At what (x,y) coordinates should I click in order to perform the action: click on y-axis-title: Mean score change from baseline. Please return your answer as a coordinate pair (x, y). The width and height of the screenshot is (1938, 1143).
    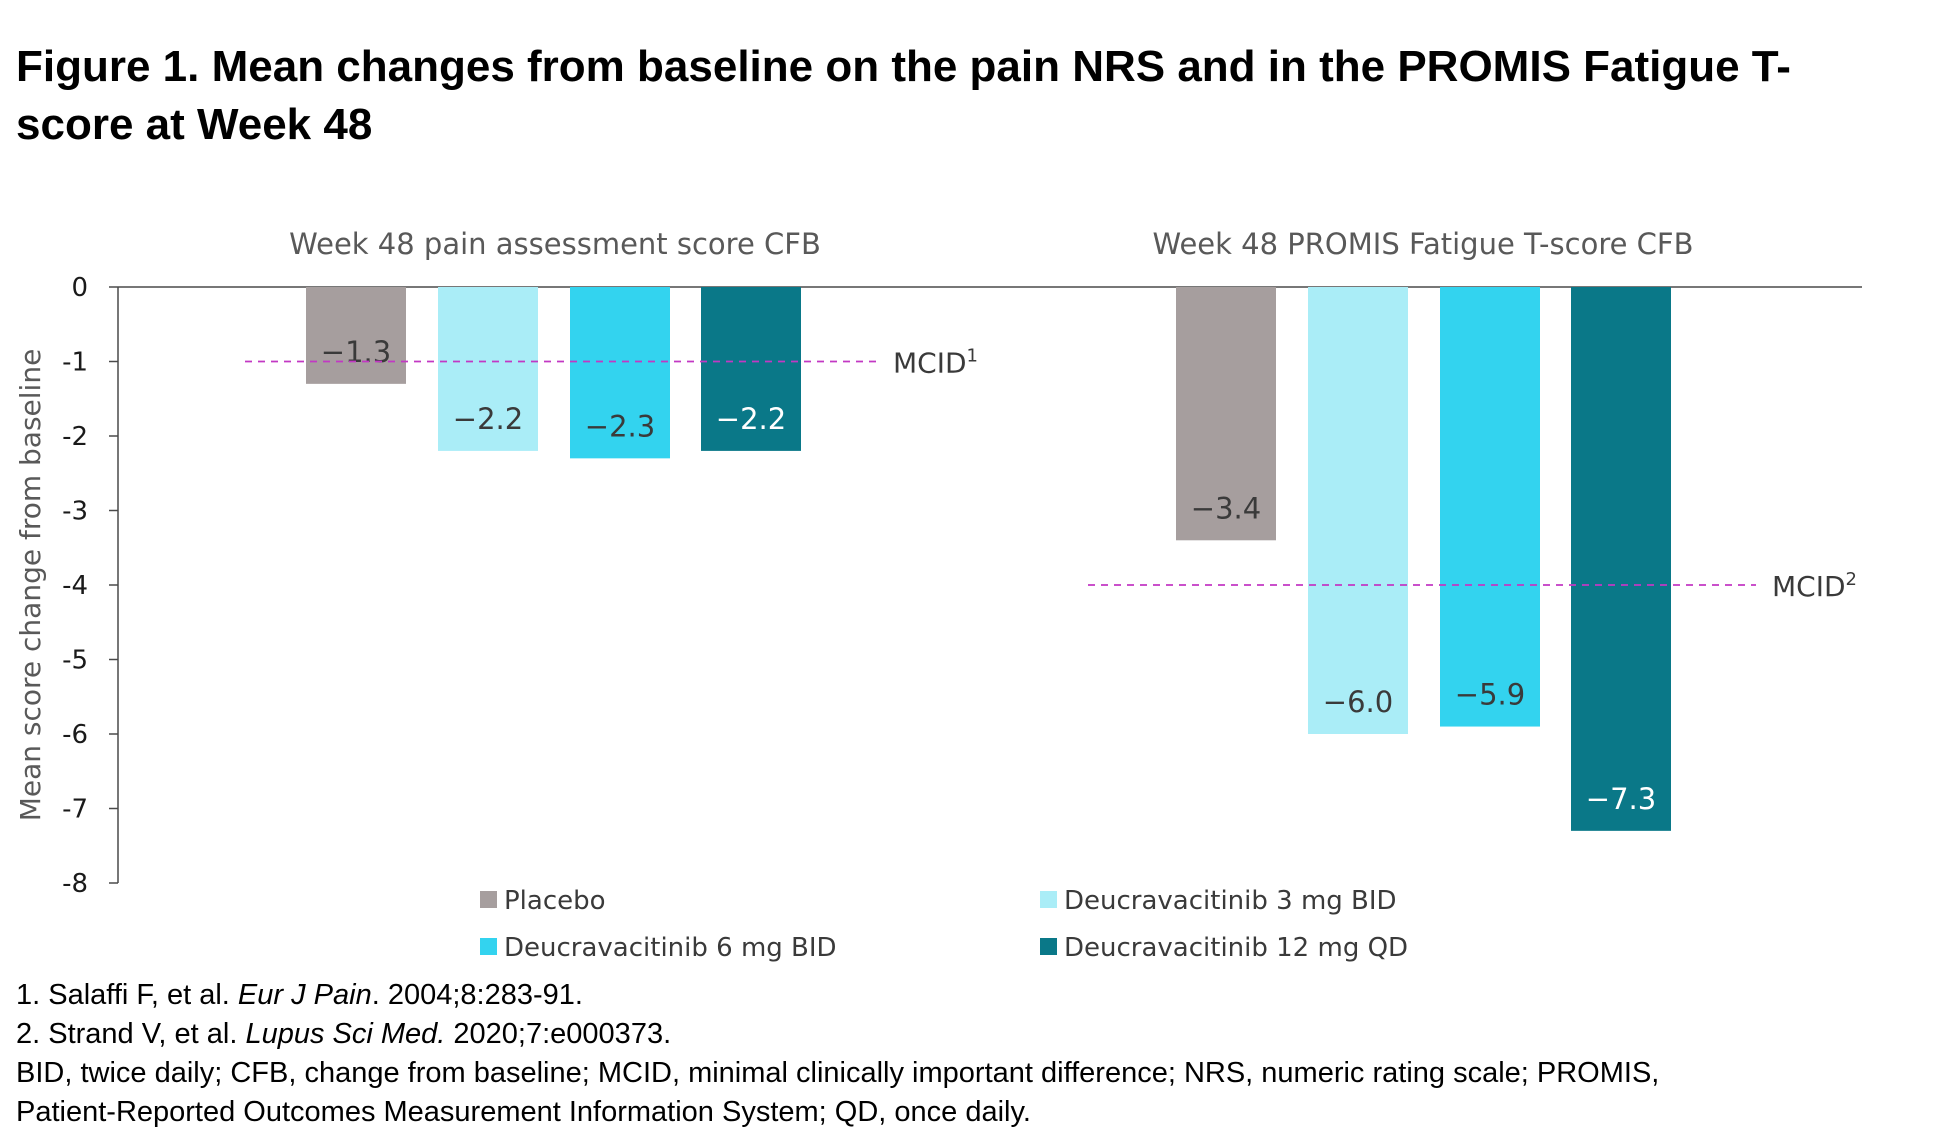
    Looking at the image, I should click on (30, 585).